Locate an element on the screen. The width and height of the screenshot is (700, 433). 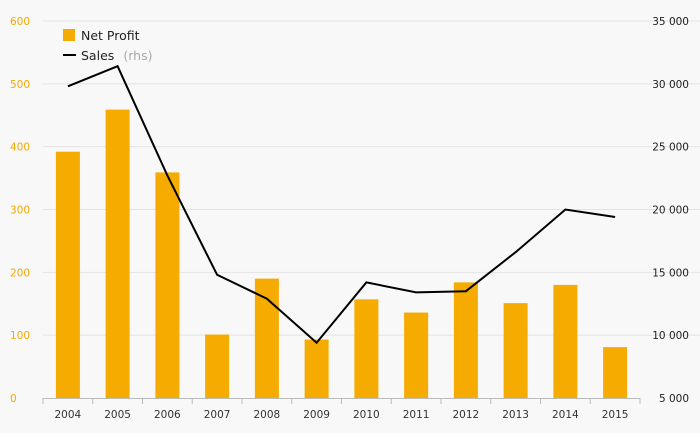
right-tick-label: 5 000 is located at coordinates (674, 399).